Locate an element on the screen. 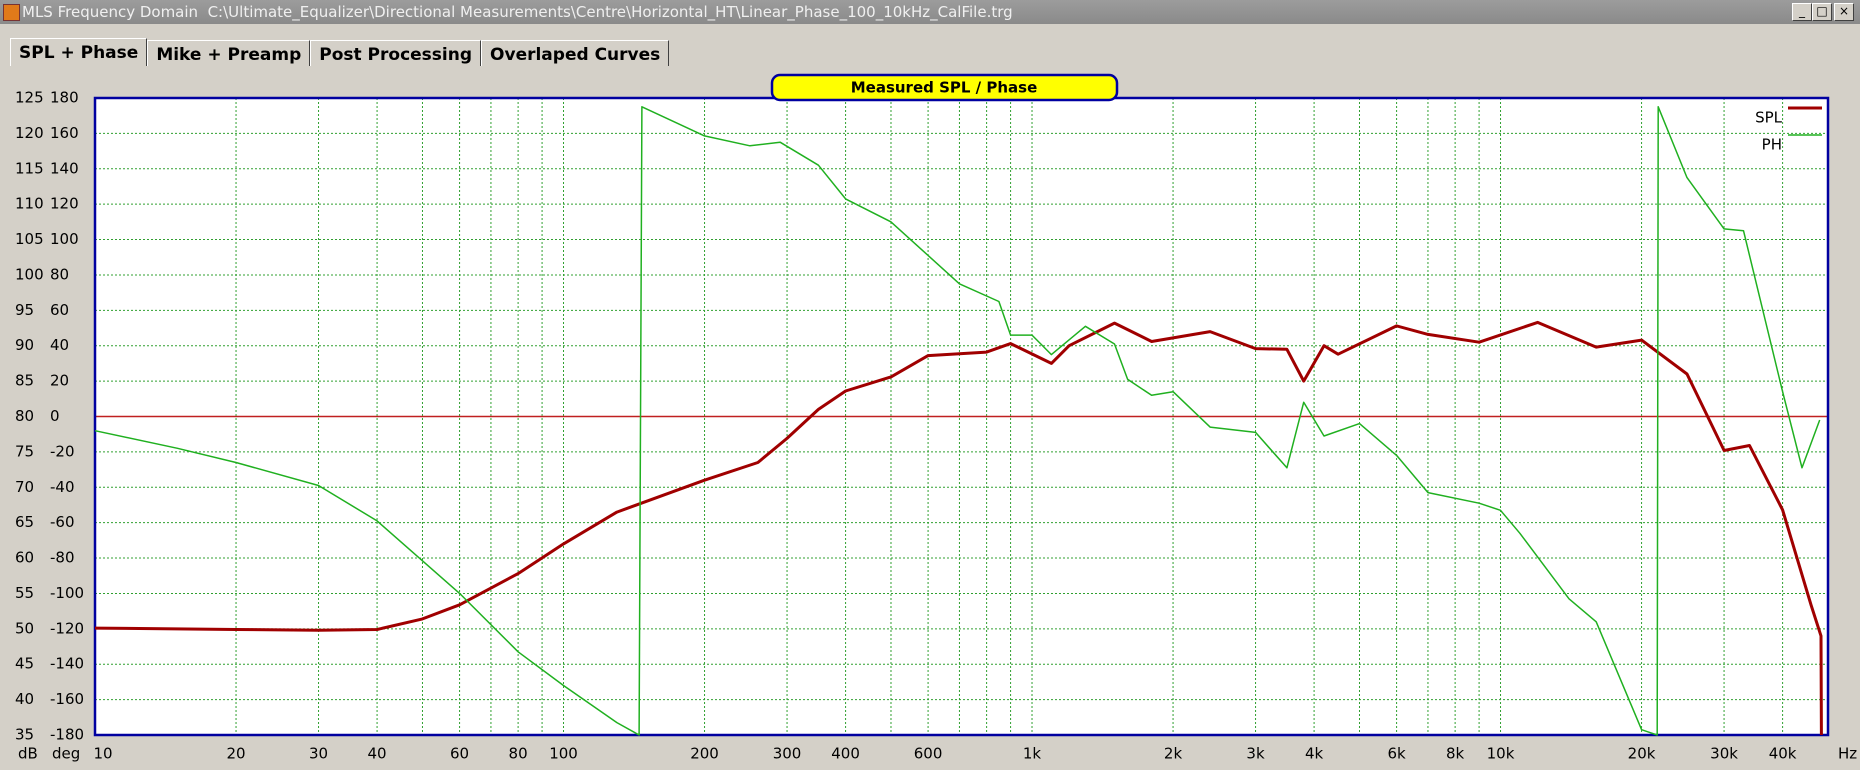 This screenshot has width=1860, height=770. y2-tick-label: -140 is located at coordinates (67, 664).